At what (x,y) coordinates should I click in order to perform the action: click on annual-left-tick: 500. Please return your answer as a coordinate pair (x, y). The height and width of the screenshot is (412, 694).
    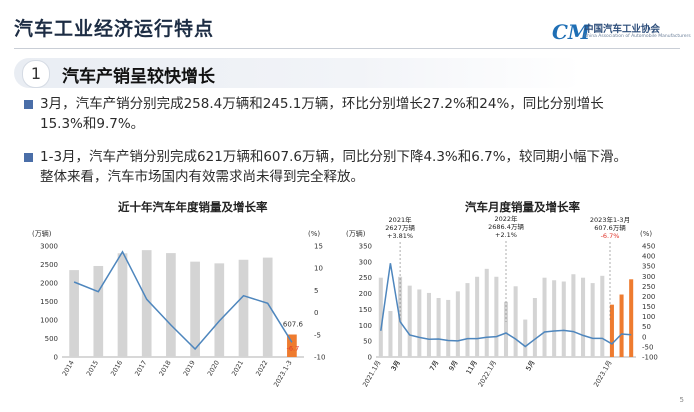
    Looking at the image, I should click on (51, 339).